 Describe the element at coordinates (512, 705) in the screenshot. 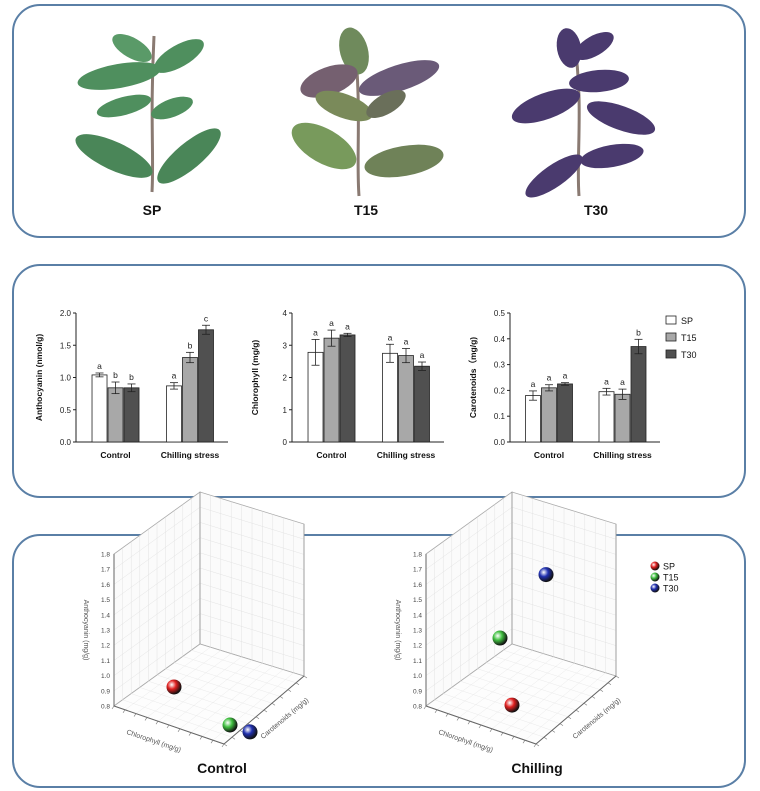

I see `ball-sp` at that location.